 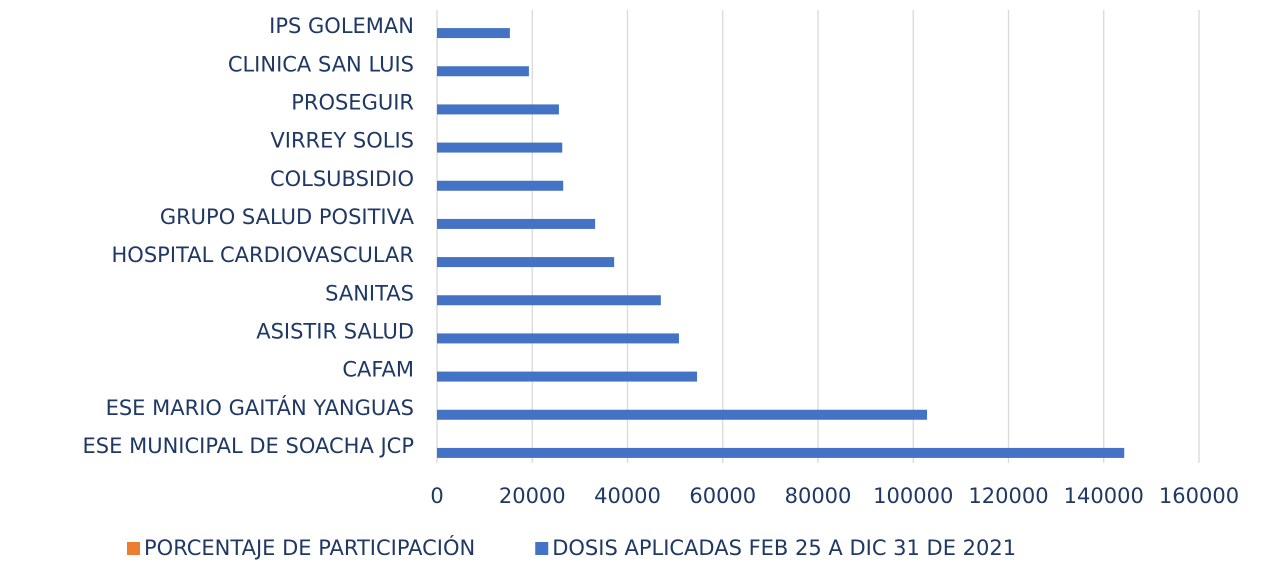 What do you see at coordinates (818, 496) in the screenshot?
I see `x-tick-label: 80000` at bounding box center [818, 496].